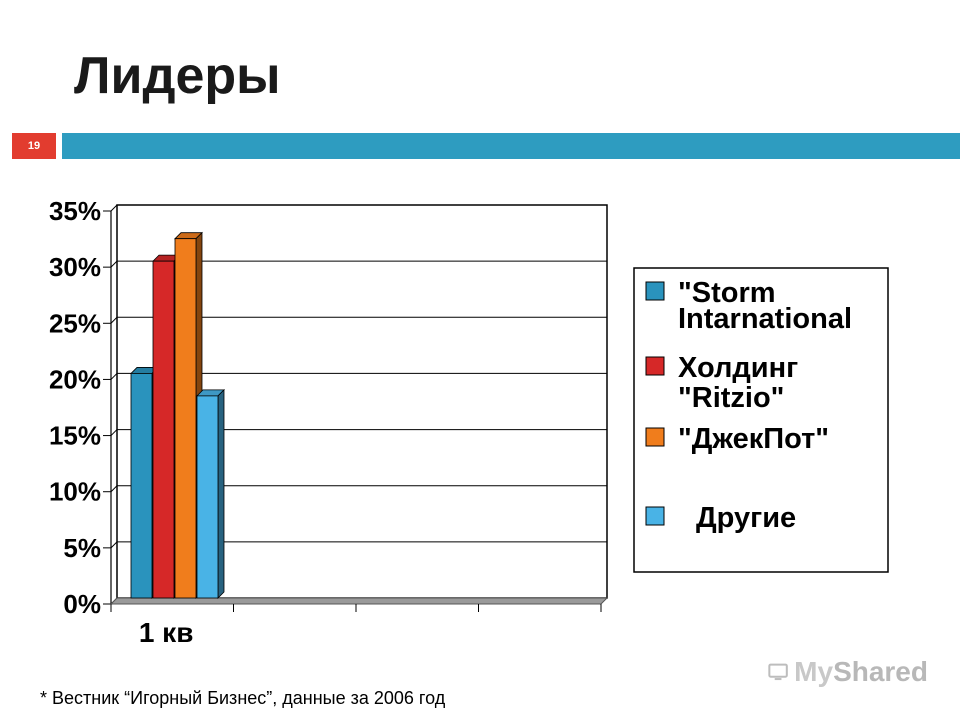  Describe the element at coordinates (753, 439) in the screenshot. I see `legend-label: "ДжекПот"` at that location.